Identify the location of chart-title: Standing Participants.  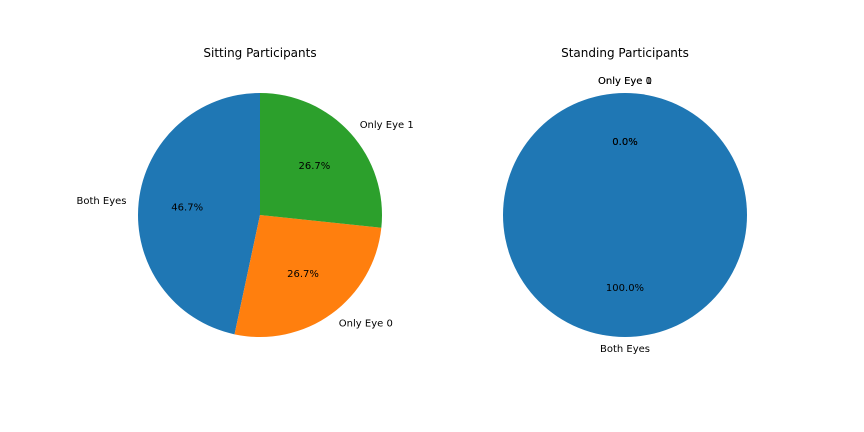
(625, 53).